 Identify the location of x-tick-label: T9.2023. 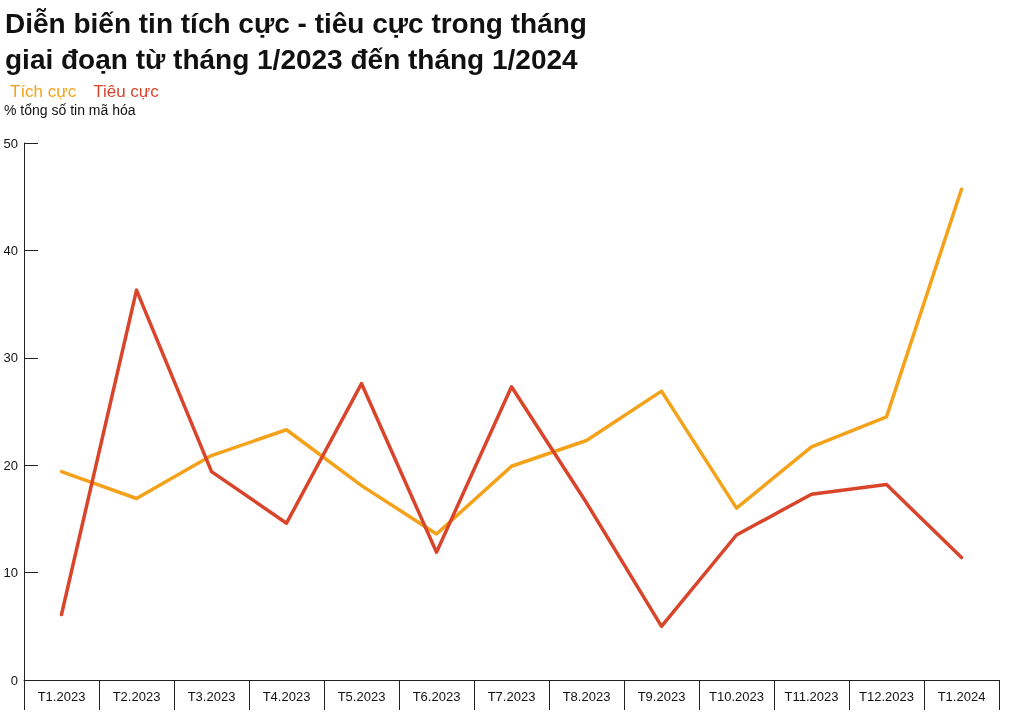
(661, 696).